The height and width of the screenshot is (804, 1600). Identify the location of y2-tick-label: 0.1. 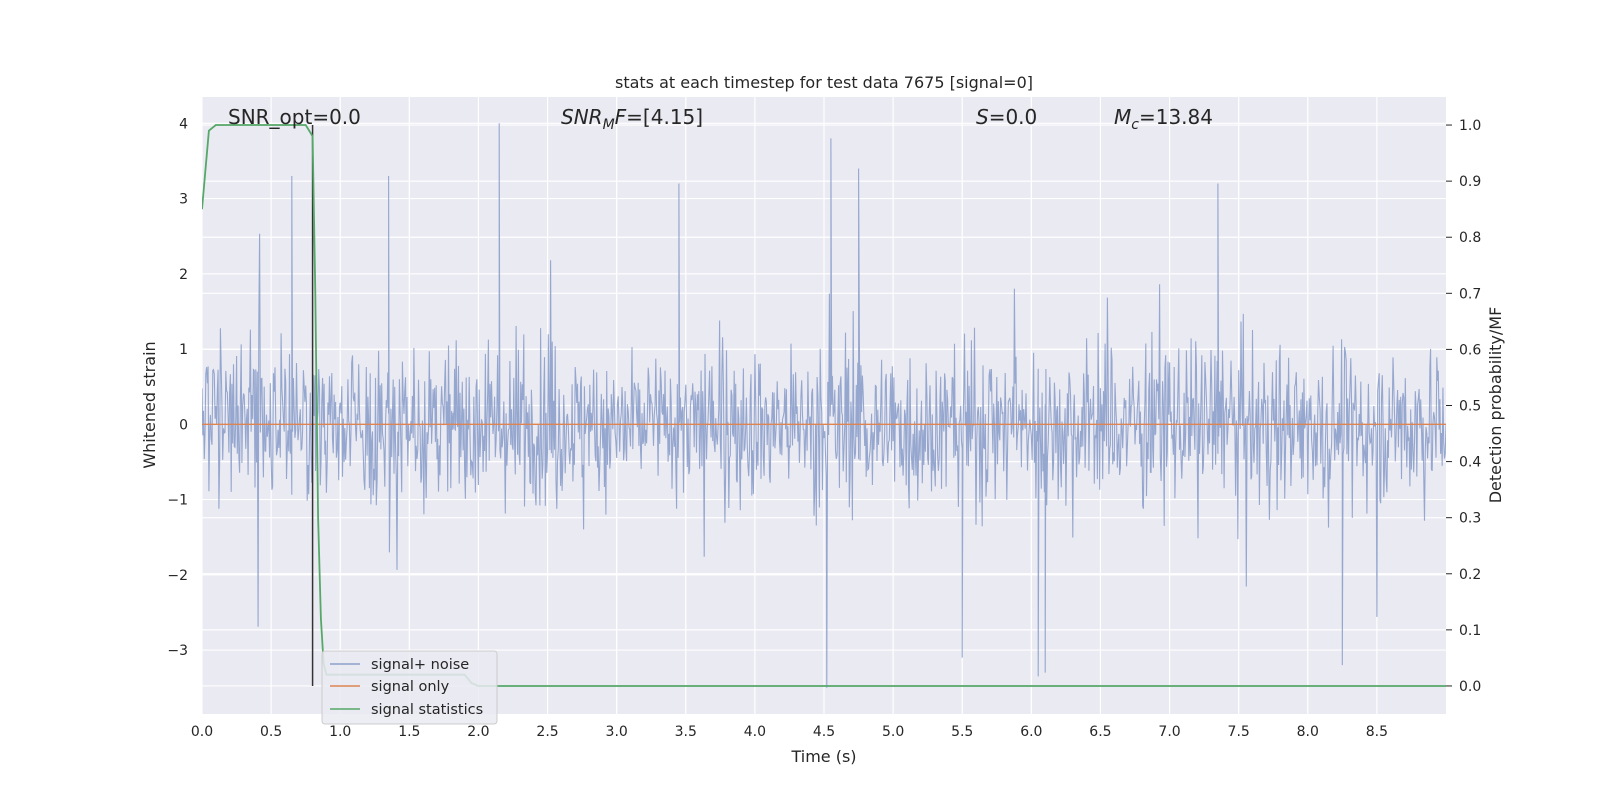
(1470, 631).